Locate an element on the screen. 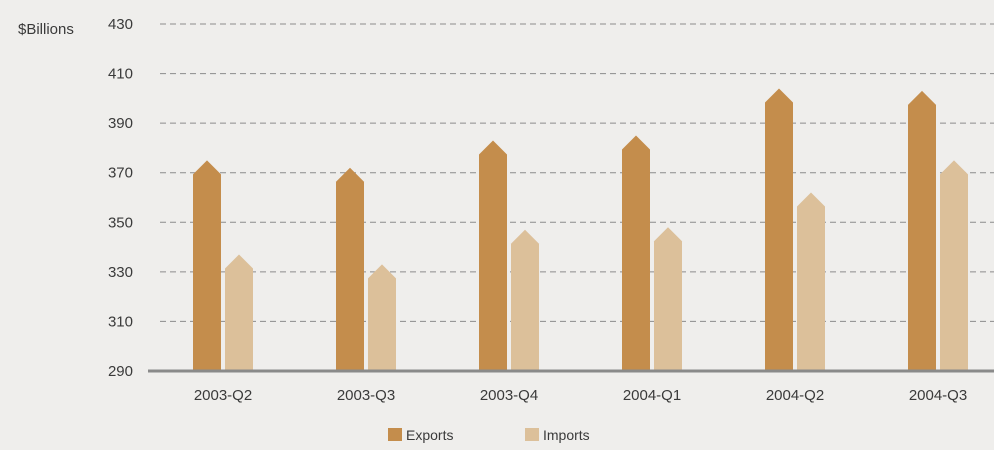  x-tick-label: 2004-Q2 is located at coordinates (795, 395).